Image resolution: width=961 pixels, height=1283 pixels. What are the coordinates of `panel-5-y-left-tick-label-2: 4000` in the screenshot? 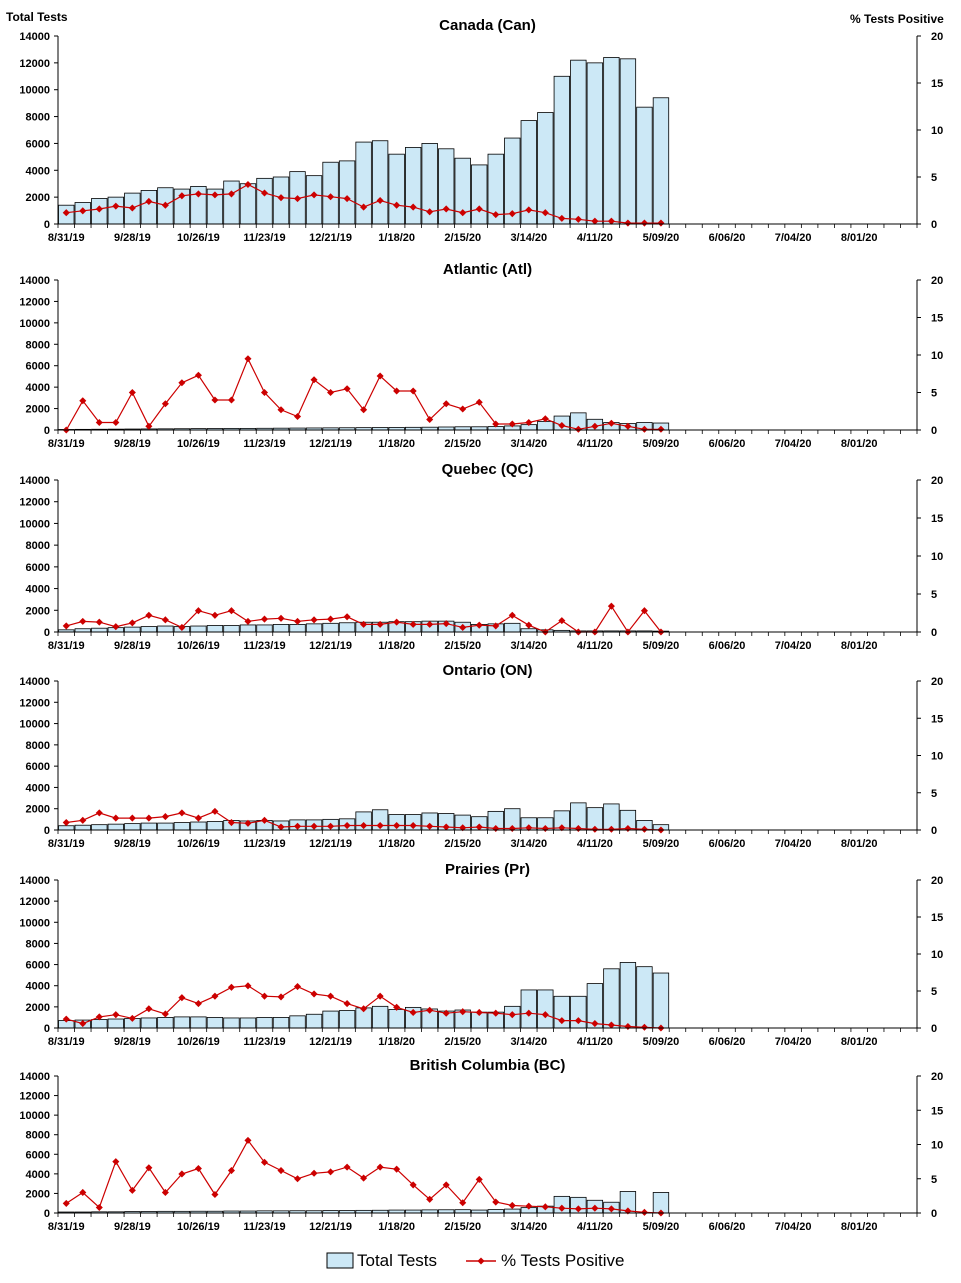 It's located at (38, 1175).